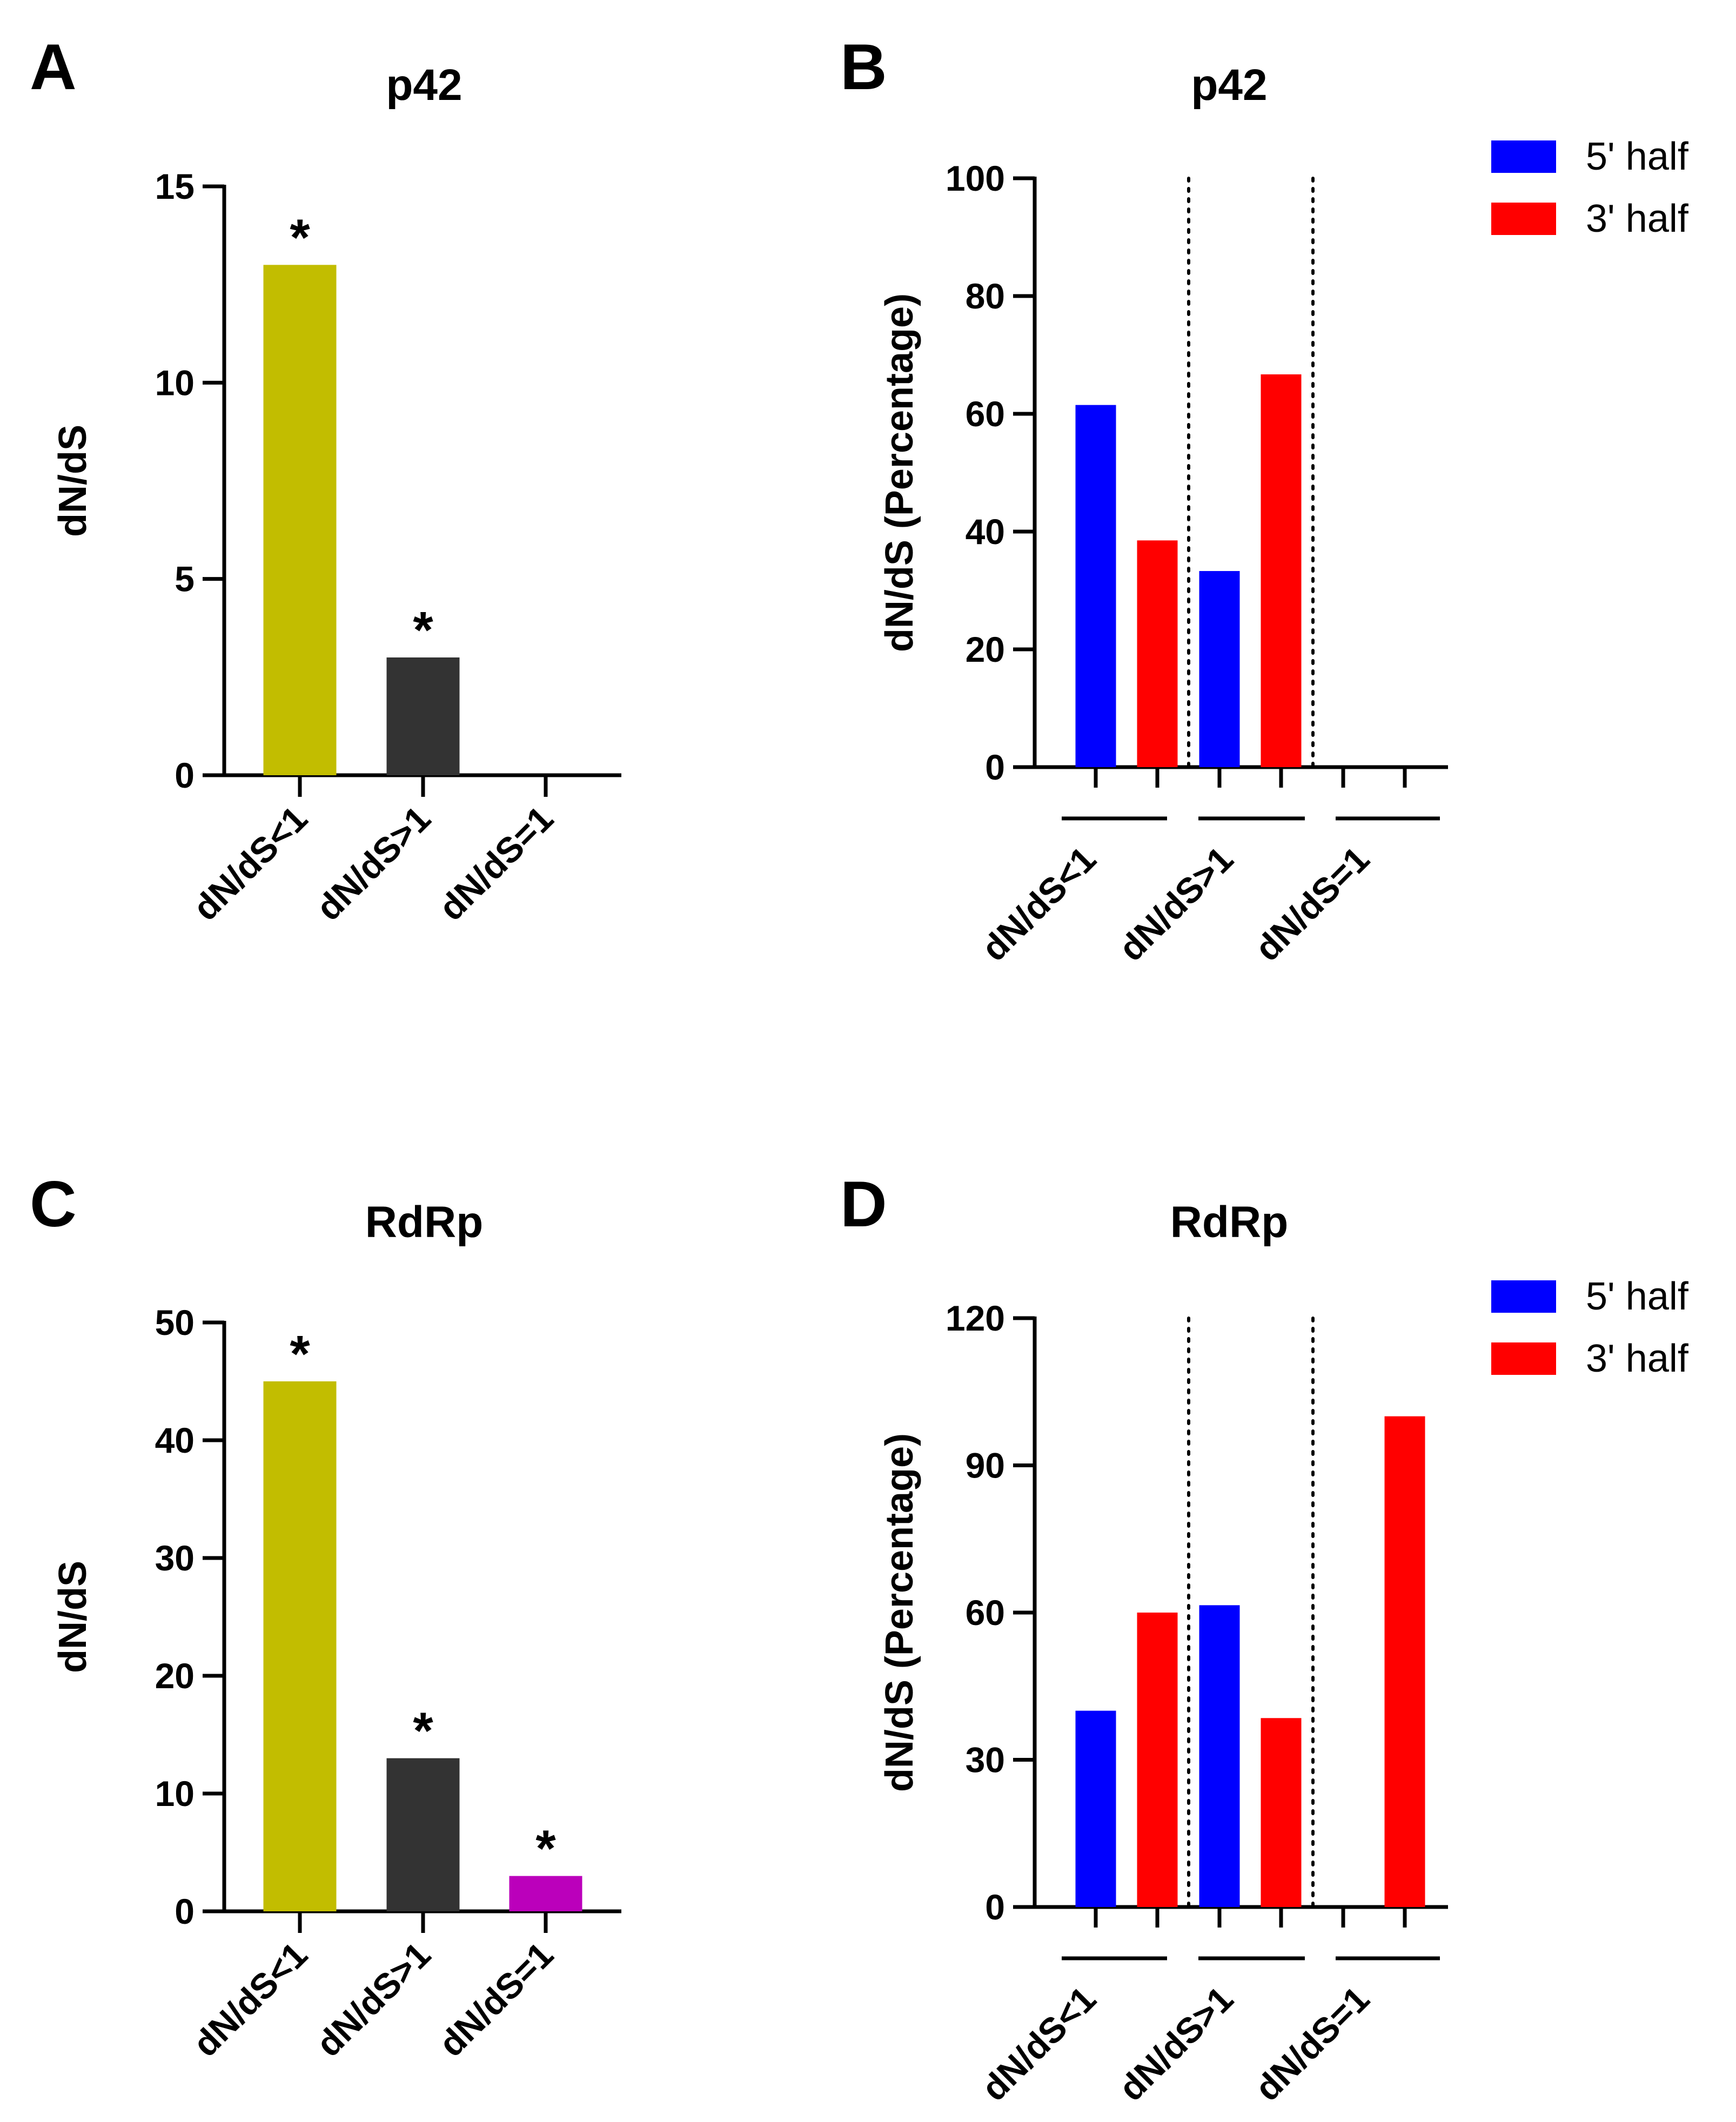 The image size is (1736, 2122). I want to click on bar-3' half-dN/dS=1, so click(1404, 1661).